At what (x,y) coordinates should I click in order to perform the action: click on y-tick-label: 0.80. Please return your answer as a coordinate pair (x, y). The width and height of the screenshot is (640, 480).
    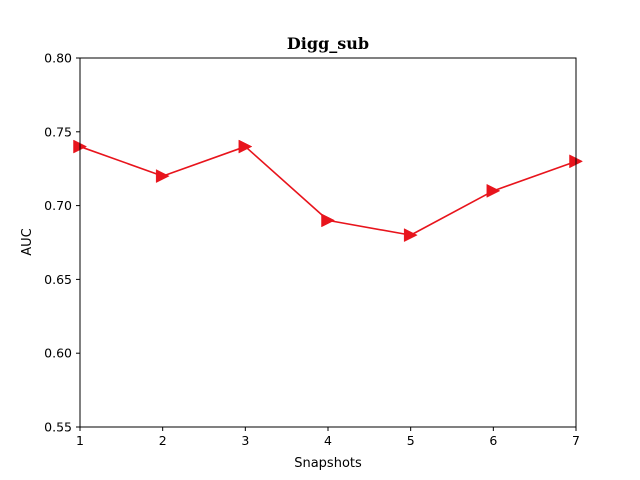
    Looking at the image, I should click on (58, 58).